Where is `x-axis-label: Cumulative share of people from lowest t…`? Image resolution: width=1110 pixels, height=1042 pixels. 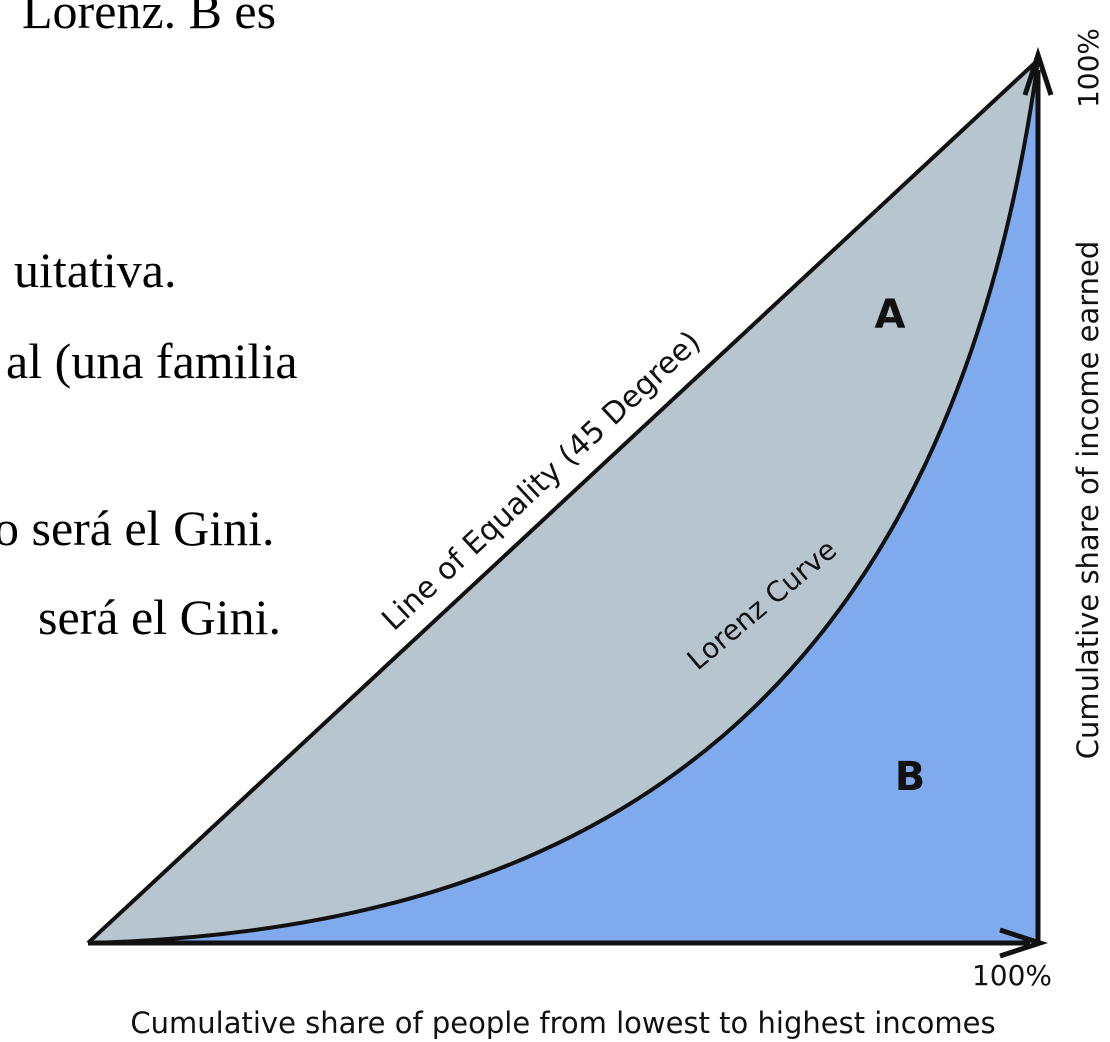 x-axis-label: Cumulative share of people from lowest t… is located at coordinates (562, 1023).